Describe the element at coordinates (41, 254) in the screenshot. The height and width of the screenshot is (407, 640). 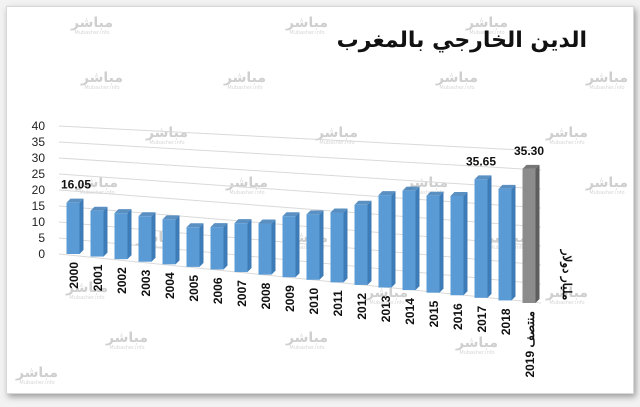
I see `y-tick-label: 0` at that location.